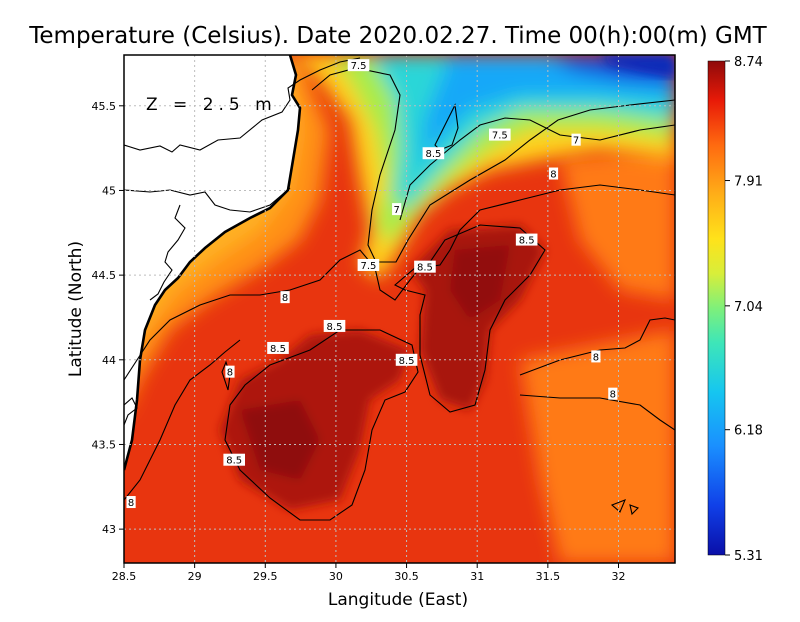 The width and height of the screenshot is (800, 622). I want to click on x-axis-label: Langitude (East), so click(398, 600).